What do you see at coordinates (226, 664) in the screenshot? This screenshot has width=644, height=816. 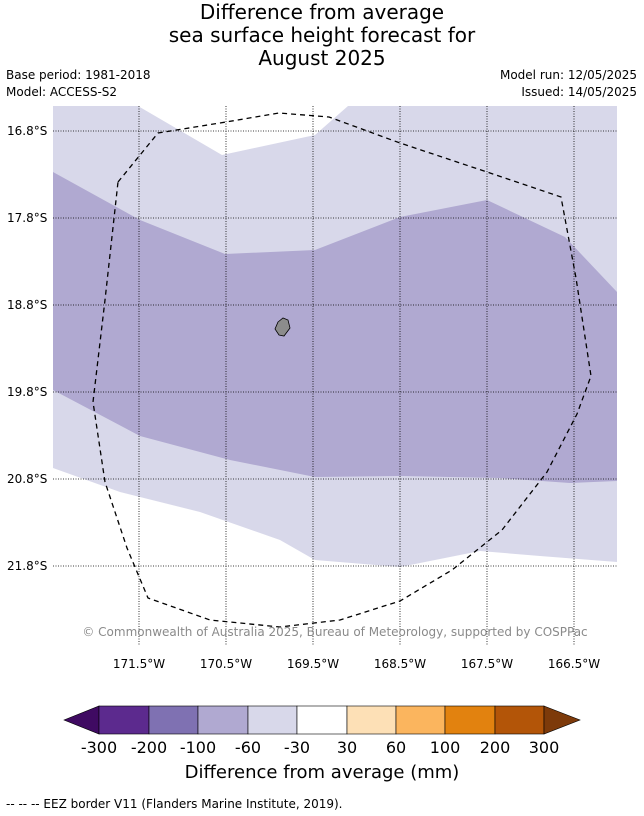 I see `lon-label: 170.5°W` at bounding box center [226, 664].